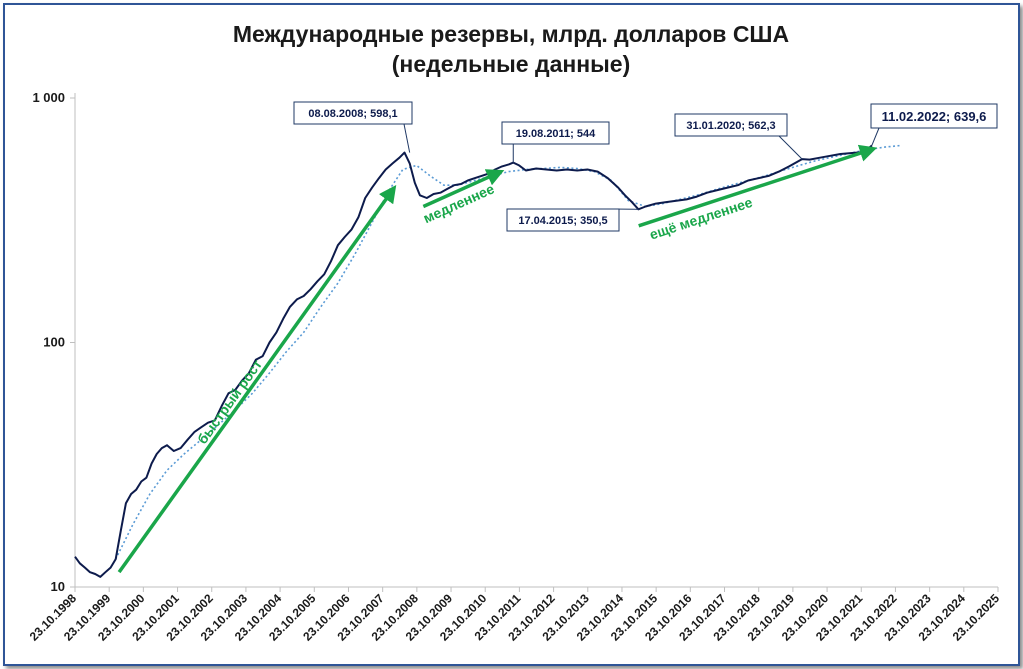  What do you see at coordinates (48, 97) in the screenshot?
I see `y-tick-label: 1 000` at bounding box center [48, 97].